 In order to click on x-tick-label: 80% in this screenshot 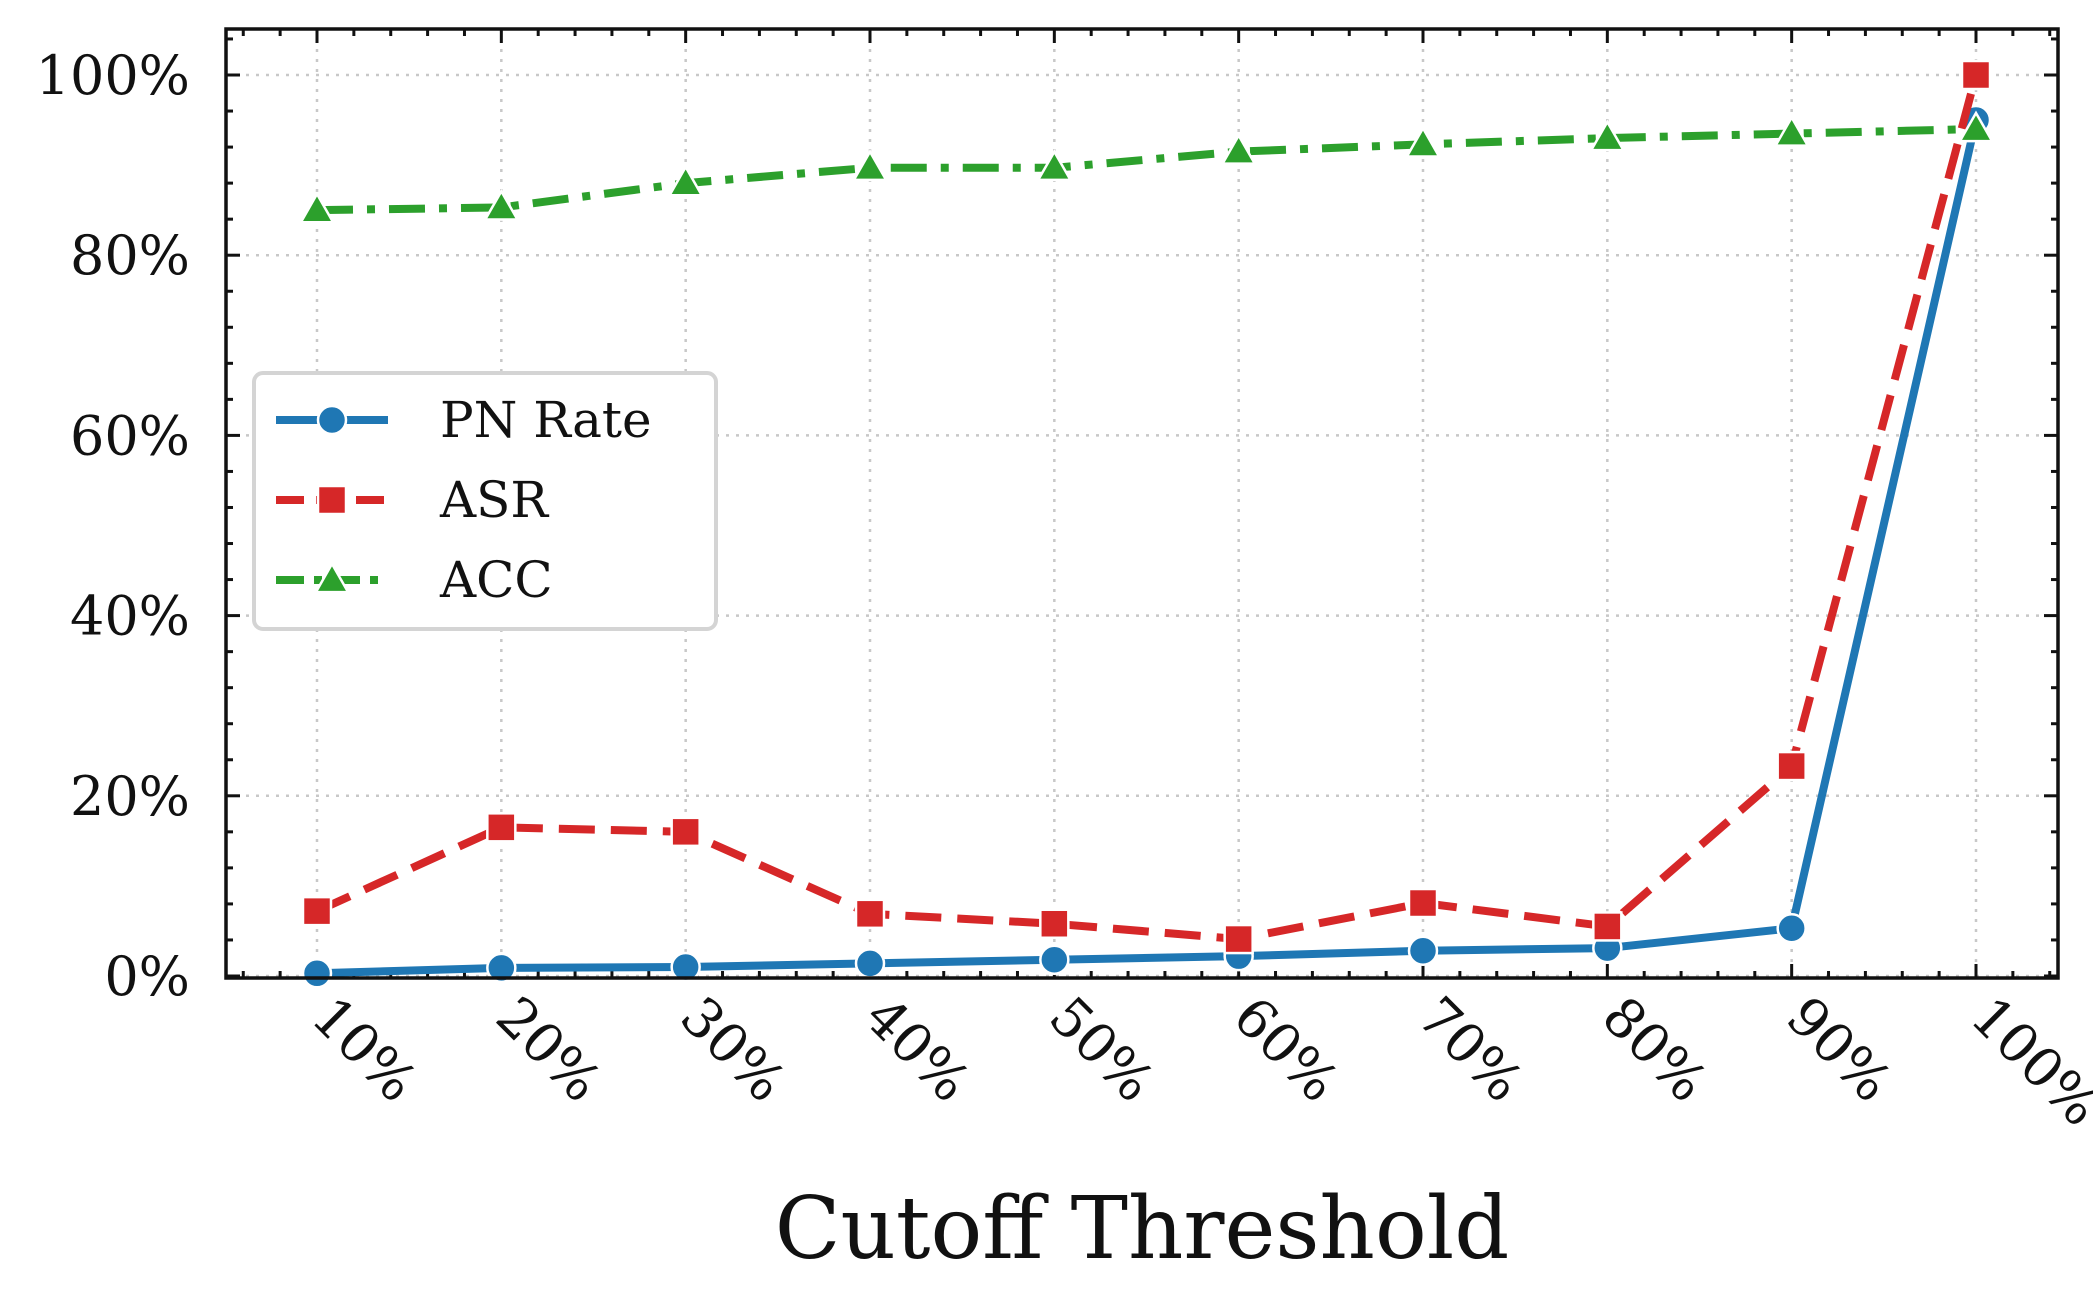, I will do `click(1654, 1049)`.